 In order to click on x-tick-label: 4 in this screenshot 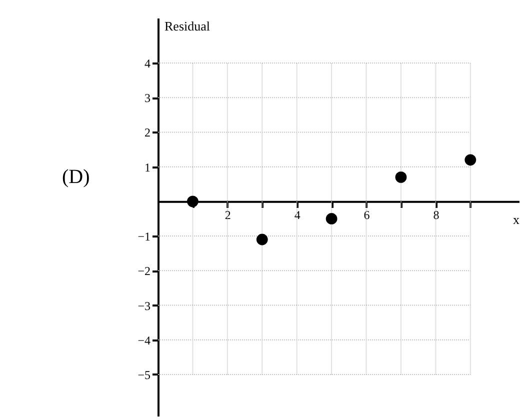, I will do `click(297, 215)`.